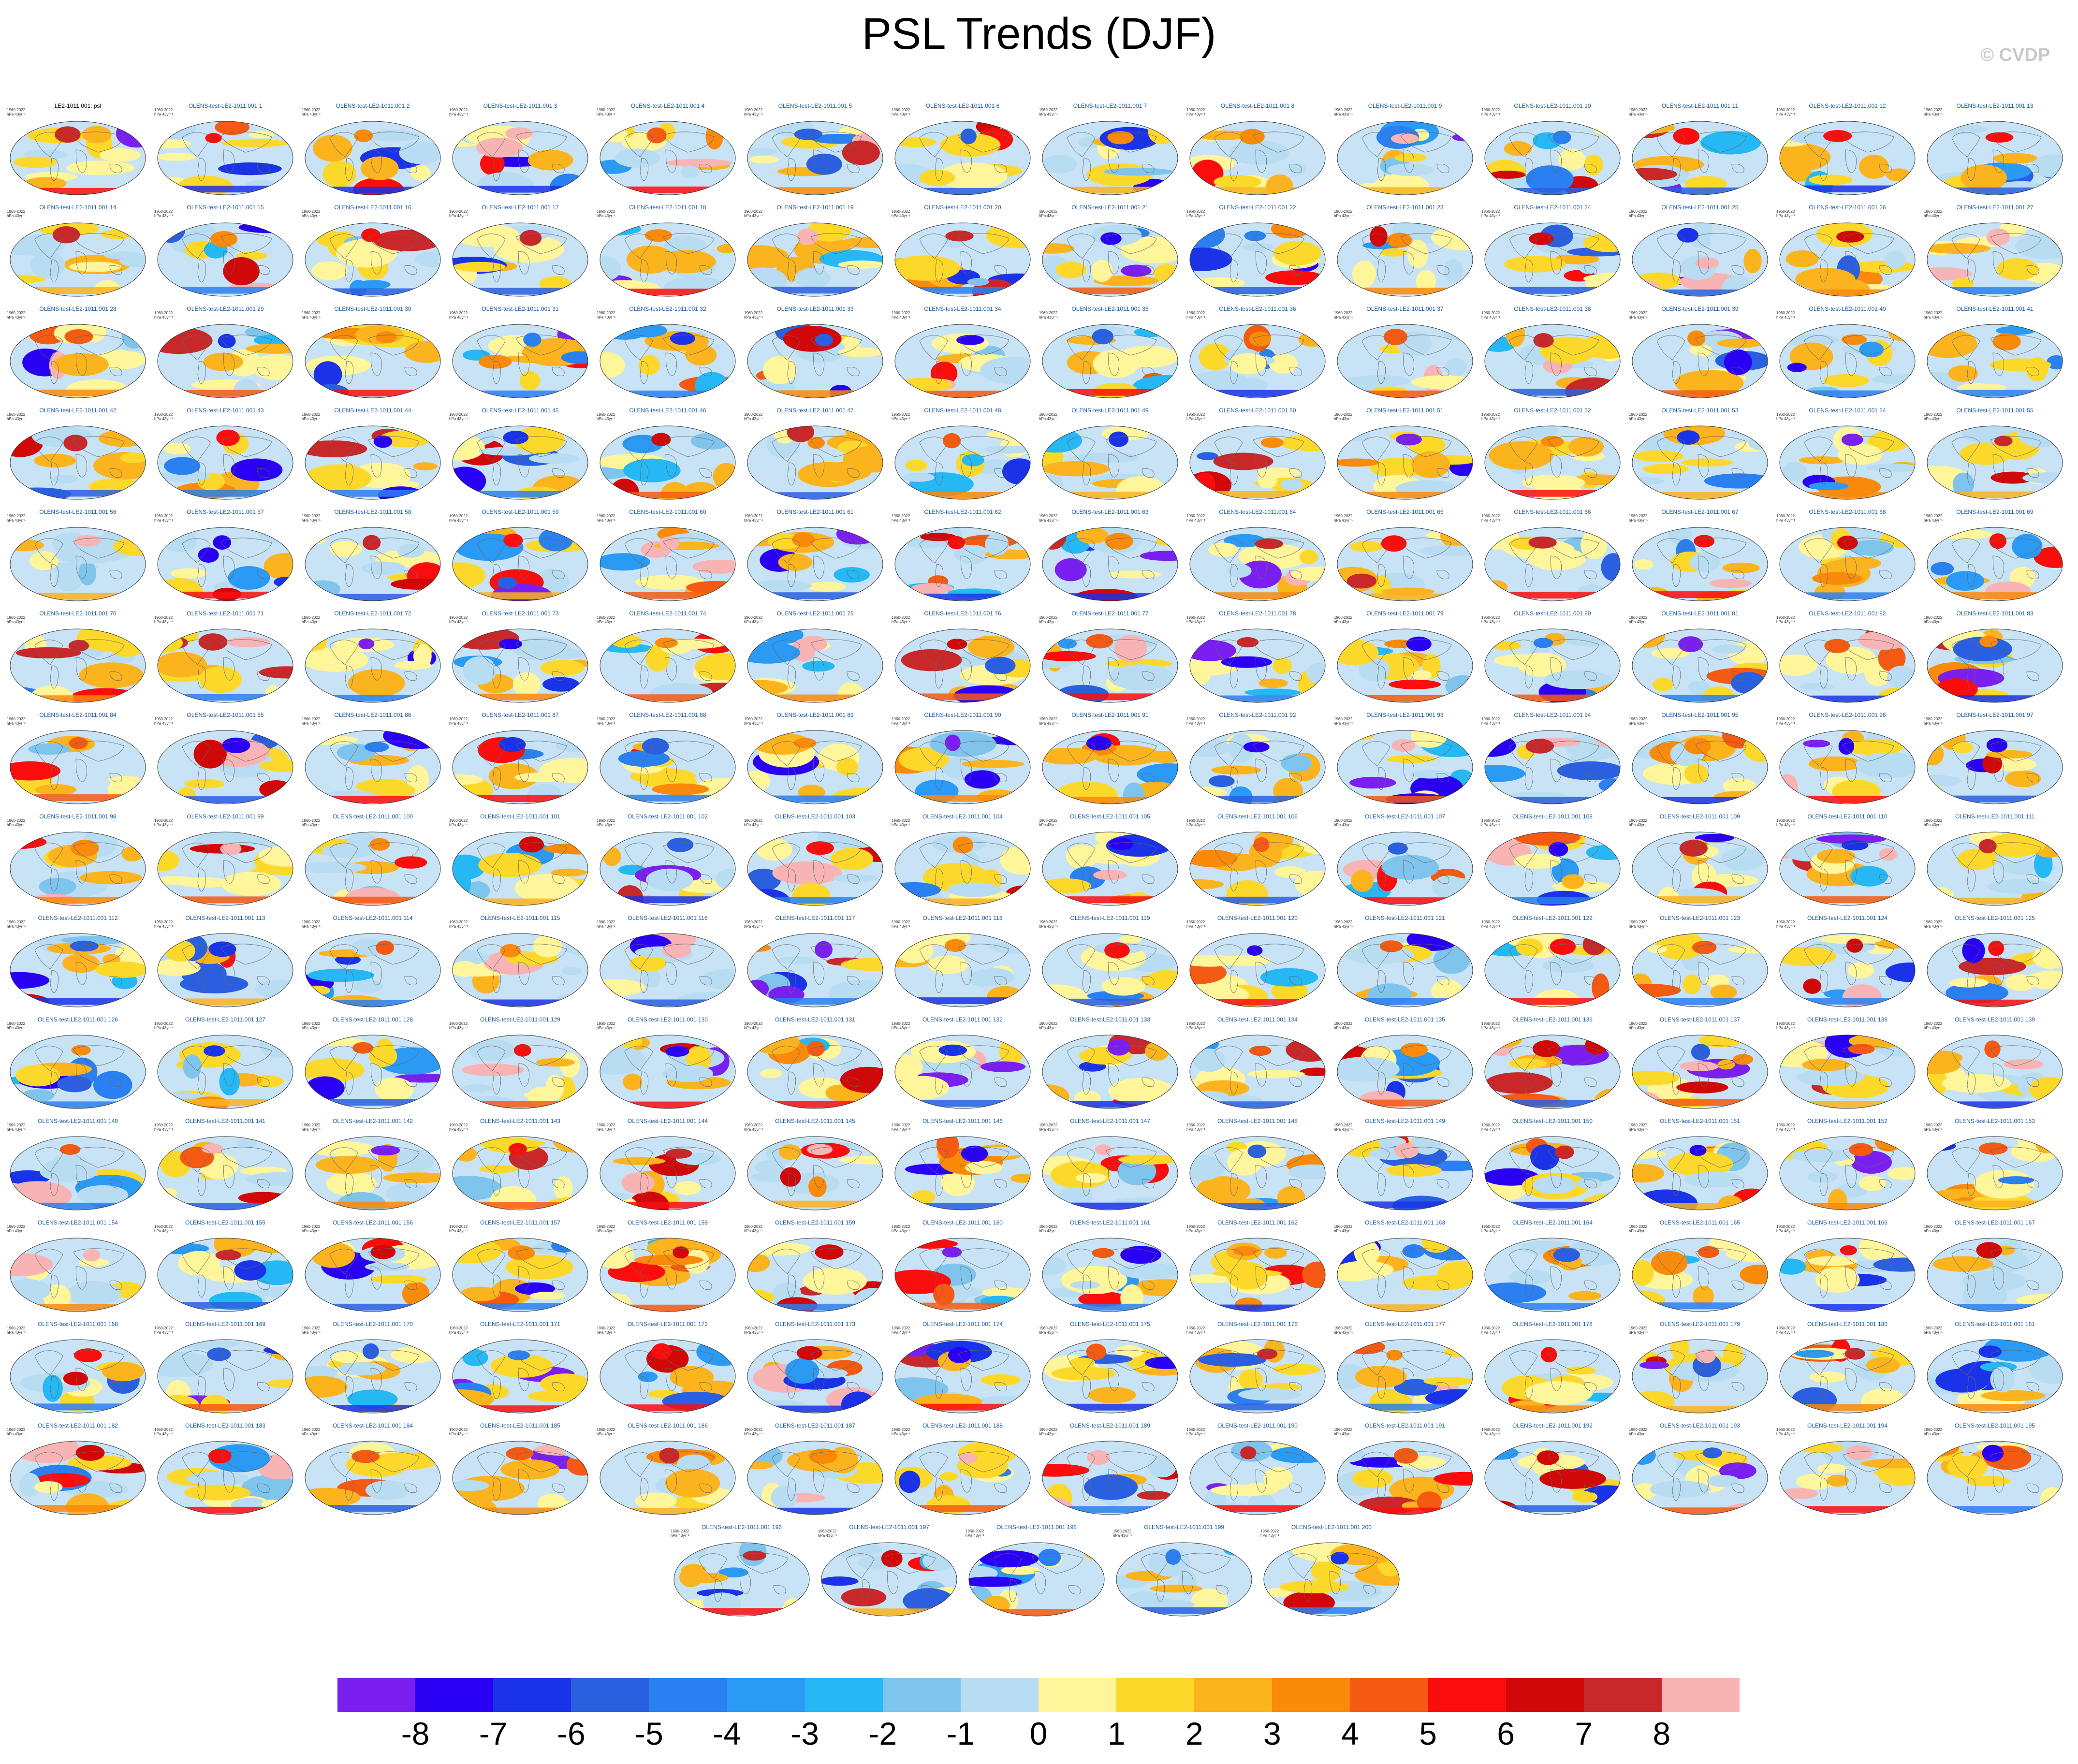  Describe the element at coordinates (889, 1527) in the screenshot. I see `panel-title: OLENS-test-LE2-1011.001 197` at that location.